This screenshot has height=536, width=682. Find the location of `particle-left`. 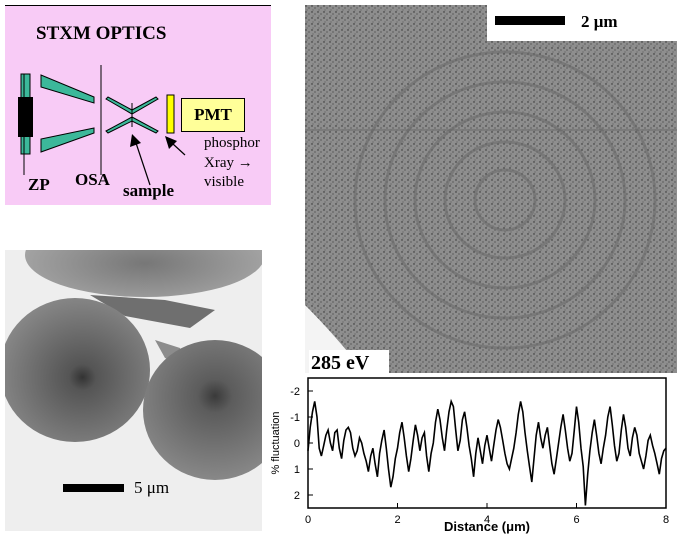

particle-left is located at coordinates (77, 370).